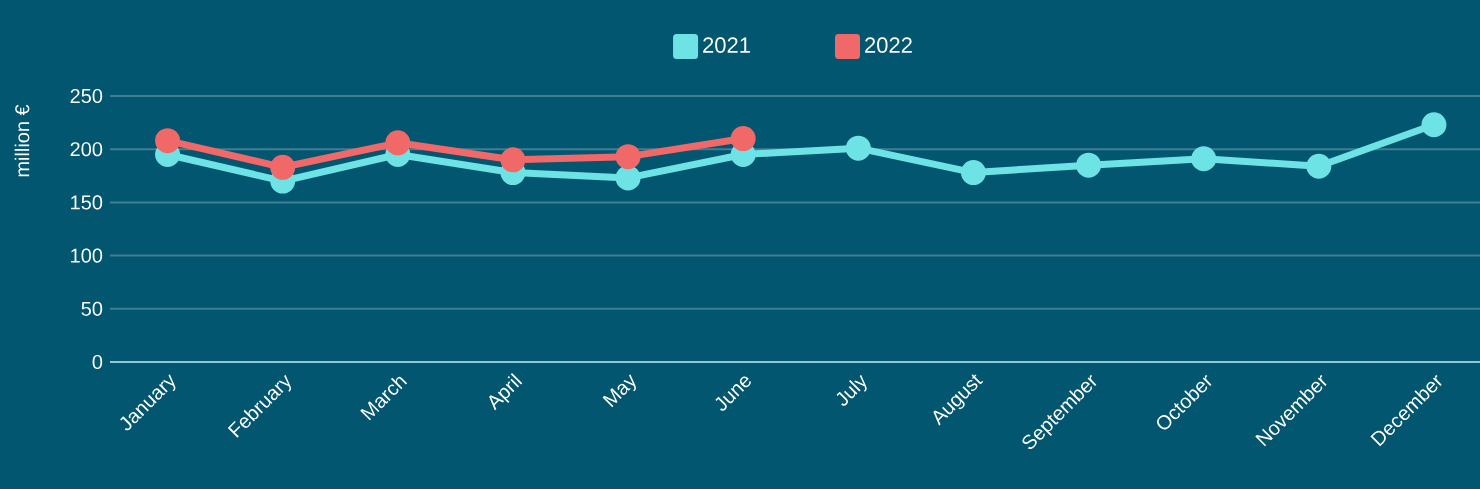 This screenshot has width=1480, height=489. What do you see at coordinates (92, 308) in the screenshot?
I see `y-tick-label: 50` at bounding box center [92, 308].